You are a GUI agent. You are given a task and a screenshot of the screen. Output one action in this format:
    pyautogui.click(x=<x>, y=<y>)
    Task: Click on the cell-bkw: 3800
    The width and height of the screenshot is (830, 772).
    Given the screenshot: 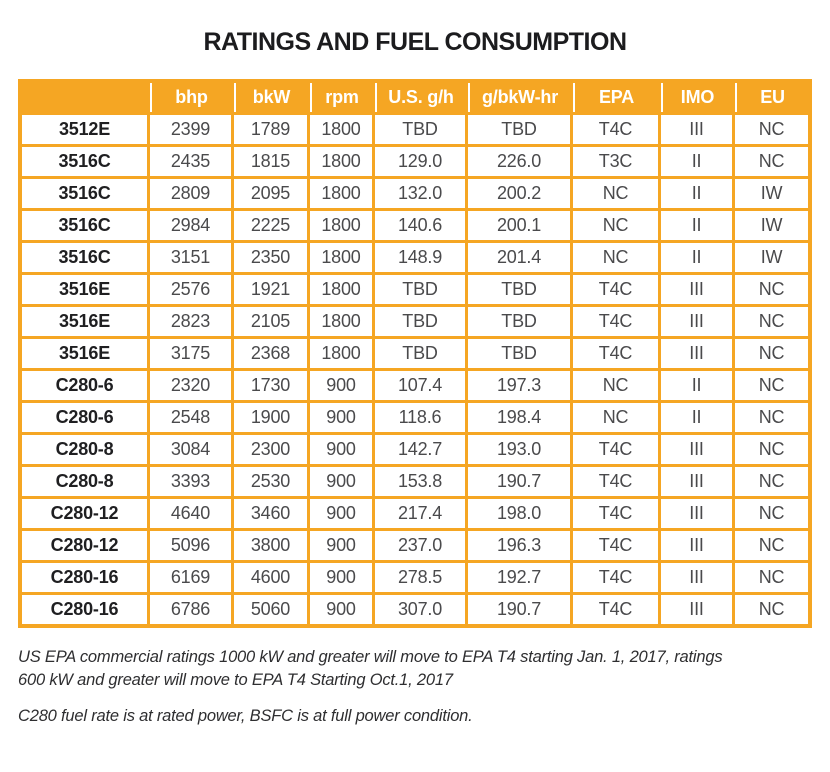 What is the action you would take?
    pyautogui.click(x=270, y=545)
    